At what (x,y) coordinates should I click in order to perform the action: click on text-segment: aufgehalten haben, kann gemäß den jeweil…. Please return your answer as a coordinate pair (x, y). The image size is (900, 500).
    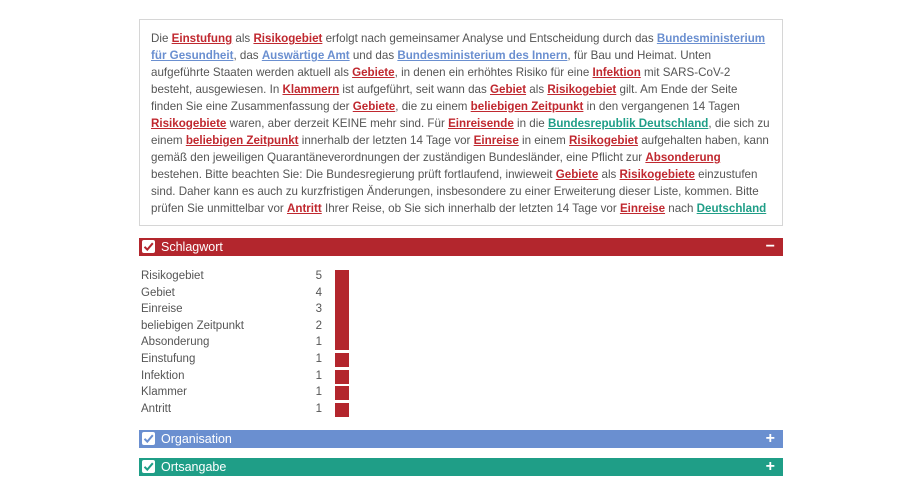
    Looking at the image, I should click on (460, 149).